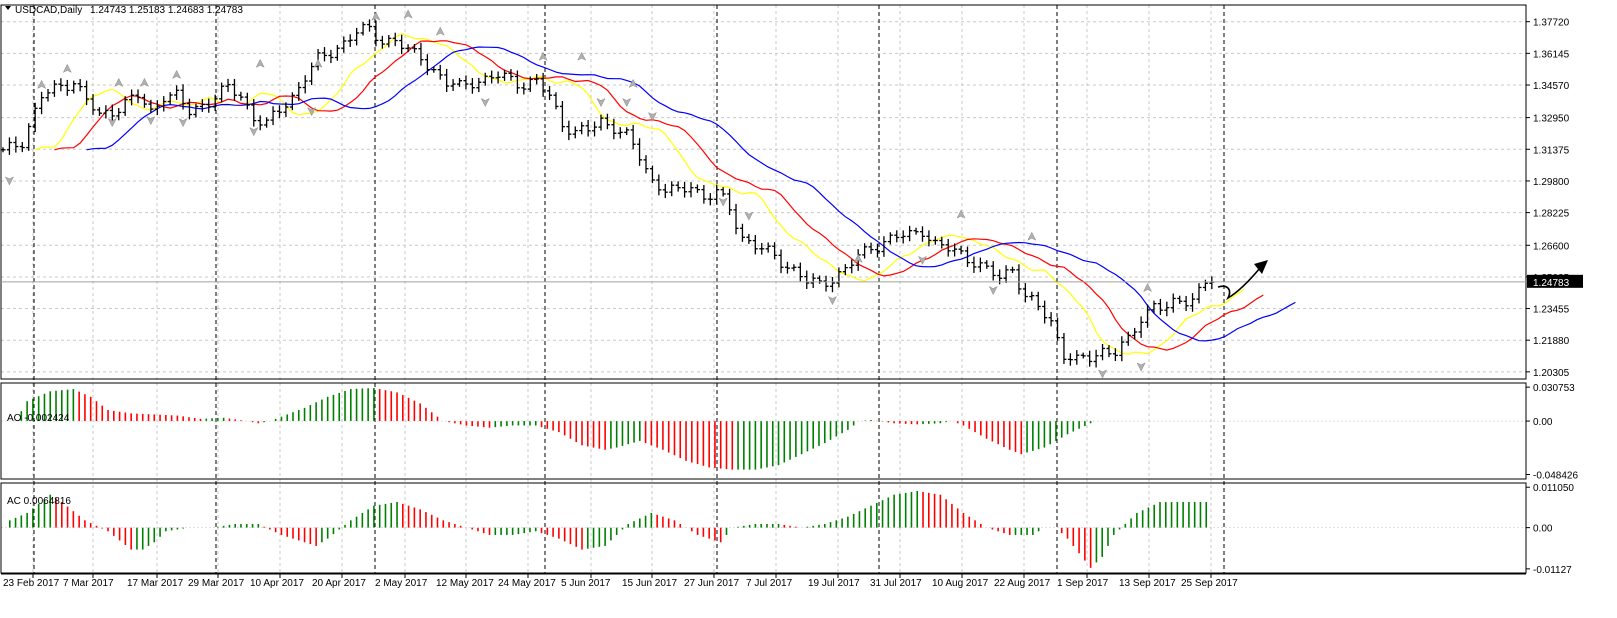  Describe the element at coordinates (1555, 281) in the screenshot. I see `current-price-tag` at that location.